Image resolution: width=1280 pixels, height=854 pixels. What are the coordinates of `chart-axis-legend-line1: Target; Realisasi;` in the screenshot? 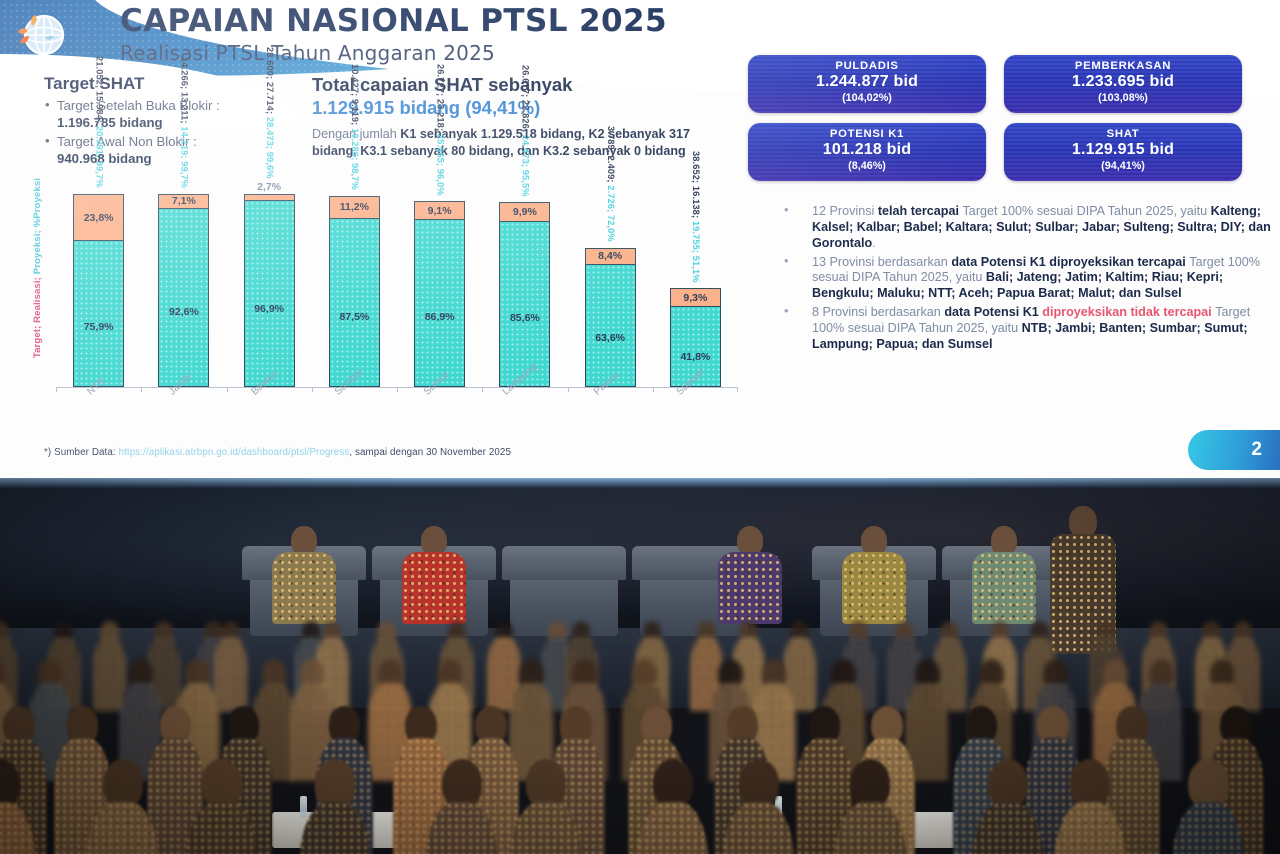 It's located at (37, 318).